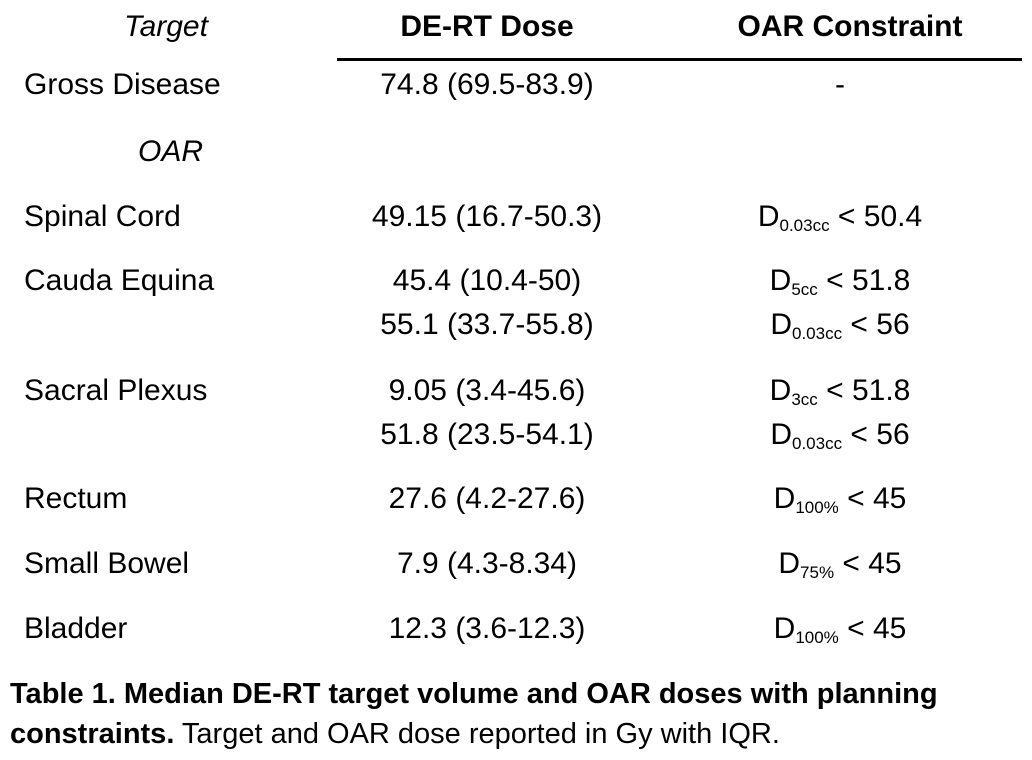 The width and height of the screenshot is (1032, 760). What do you see at coordinates (487, 628) in the screenshot?
I see `dose-value: 12.3 (3.6-12.3)` at bounding box center [487, 628].